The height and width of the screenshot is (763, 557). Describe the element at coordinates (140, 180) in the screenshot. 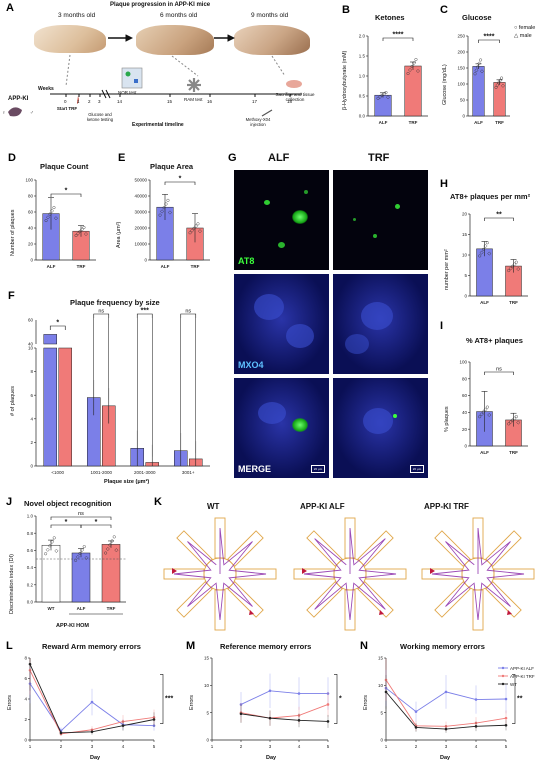

I see `y-tick-label: 50000` at that location.